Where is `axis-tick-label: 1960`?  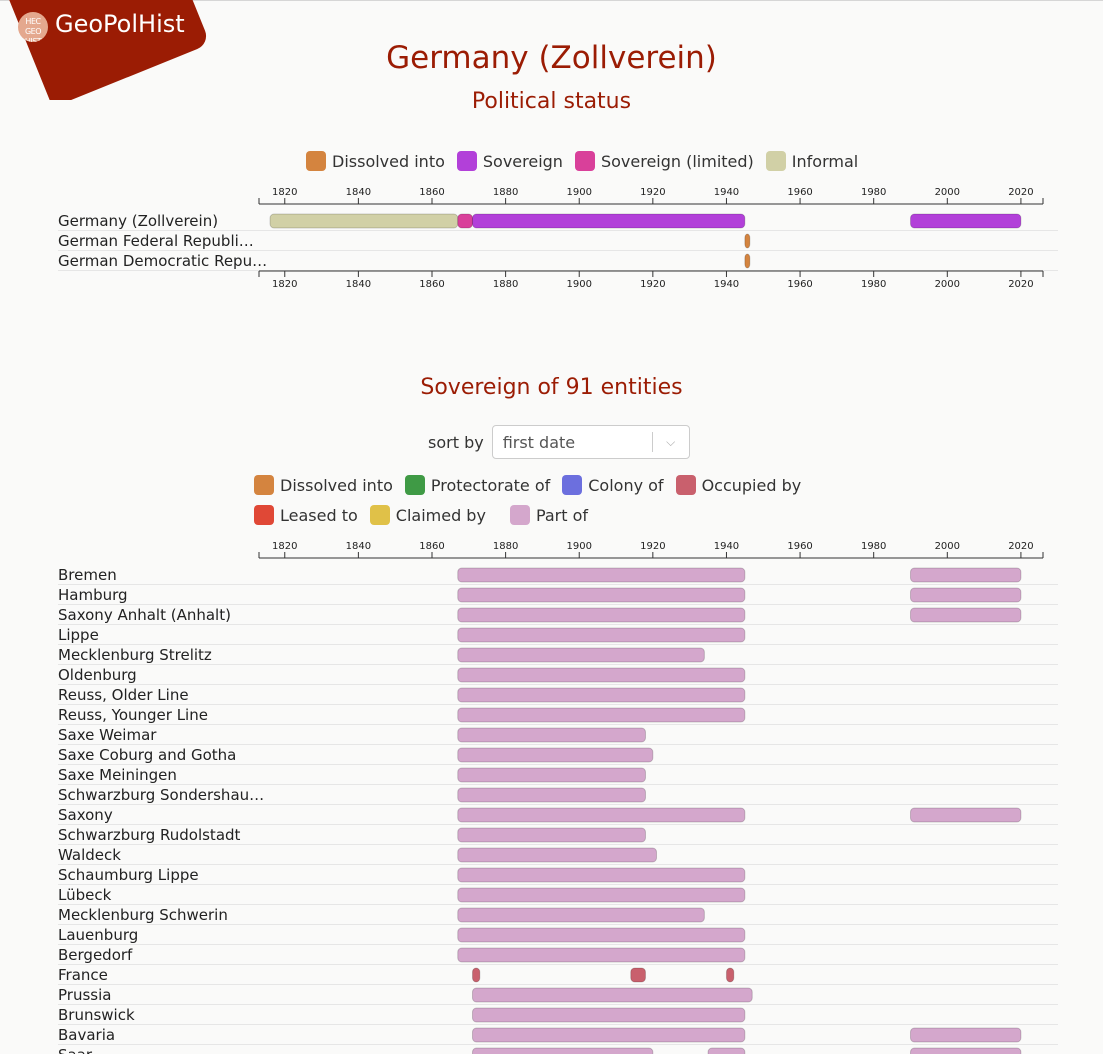
axis-tick-label: 1960 is located at coordinates (799, 192).